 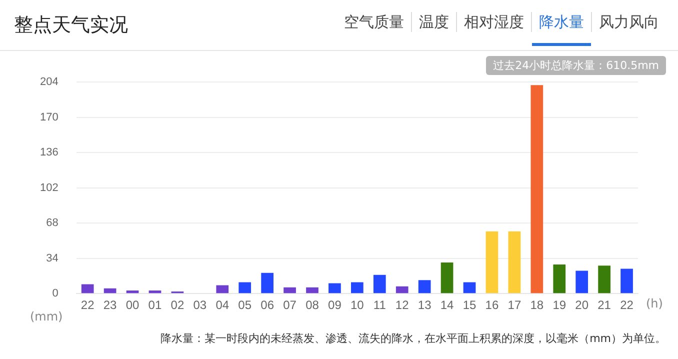 What do you see at coordinates (52, 258) in the screenshot?
I see `y-tick-label: 34` at bounding box center [52, 258].